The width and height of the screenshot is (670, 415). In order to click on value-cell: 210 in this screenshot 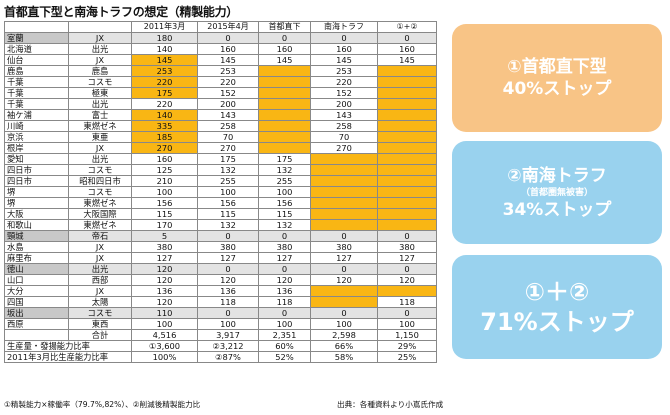, I will do `click(164, 181)`.